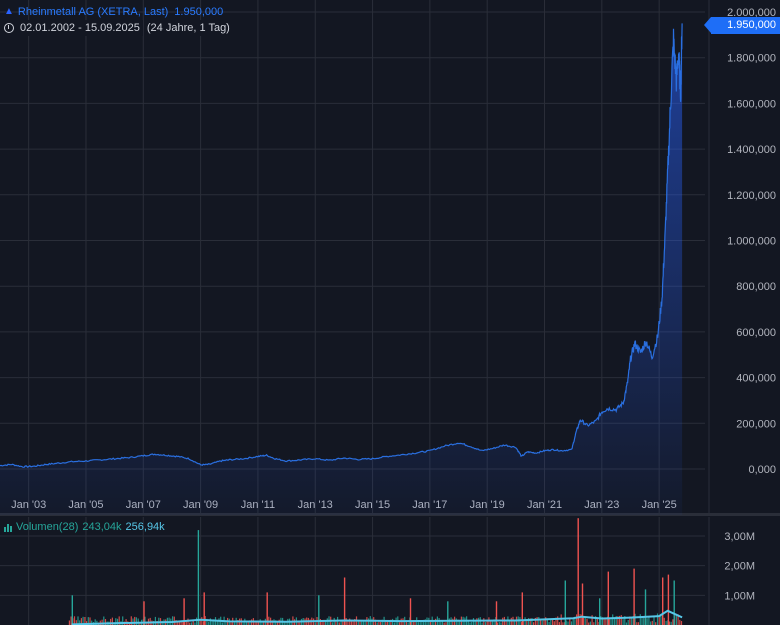 The image size is (780, 625). What do you see at coordinates (742, 25) in the screenshot?
I see `last-price-label: 1.950,000` at bounding box center [742, 25].